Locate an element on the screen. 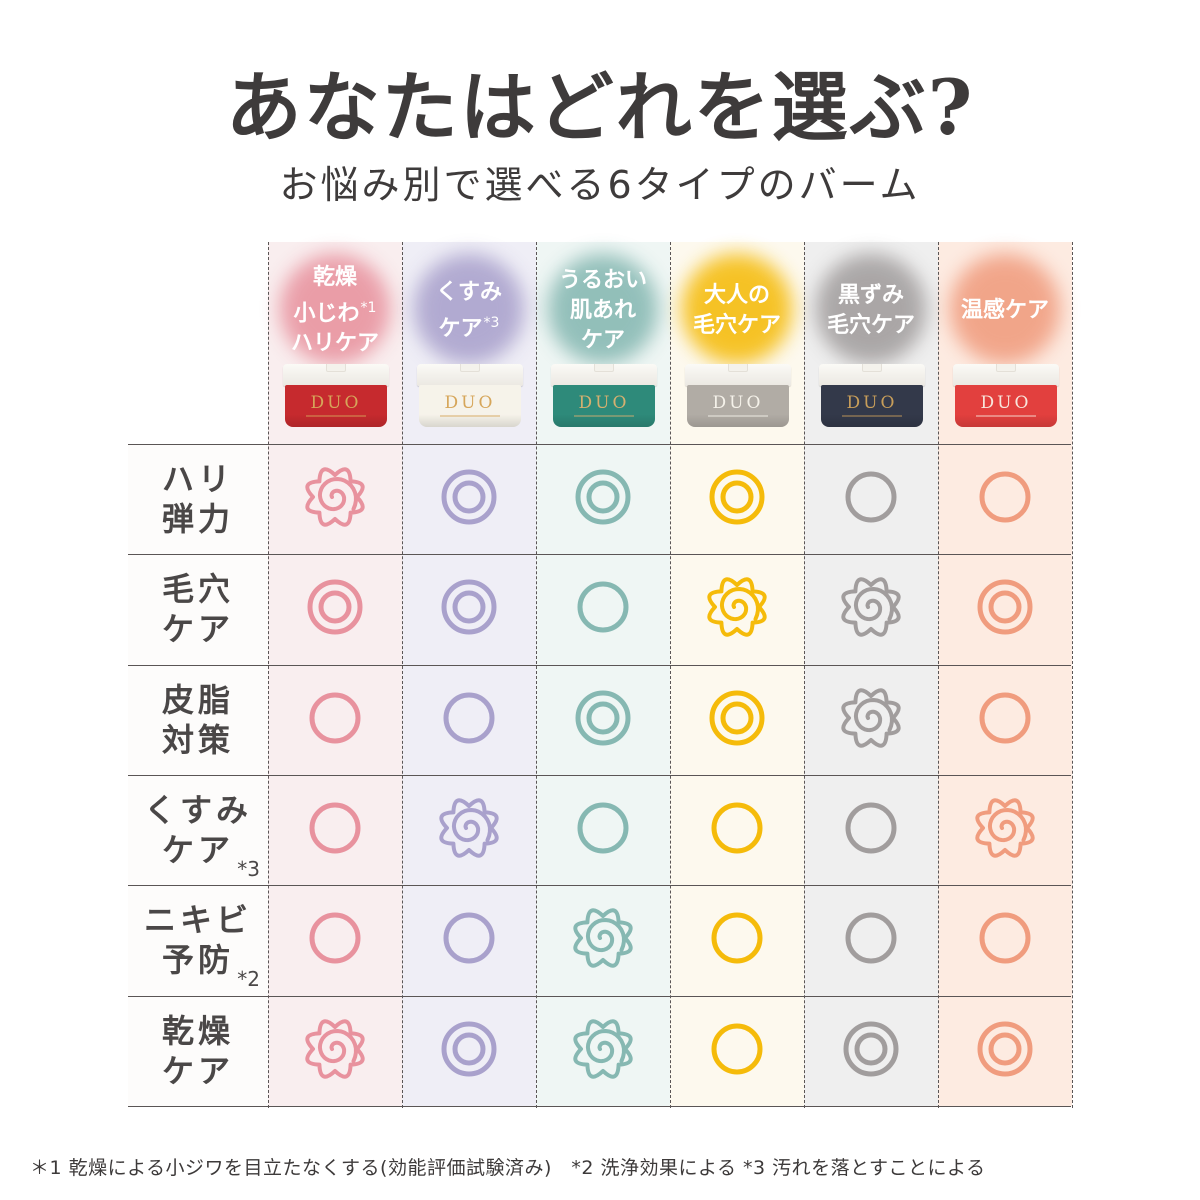 This screenshot has height=1200, width=1200. category-label-line: 小じわ*1 is located at coordinates (335, 313).